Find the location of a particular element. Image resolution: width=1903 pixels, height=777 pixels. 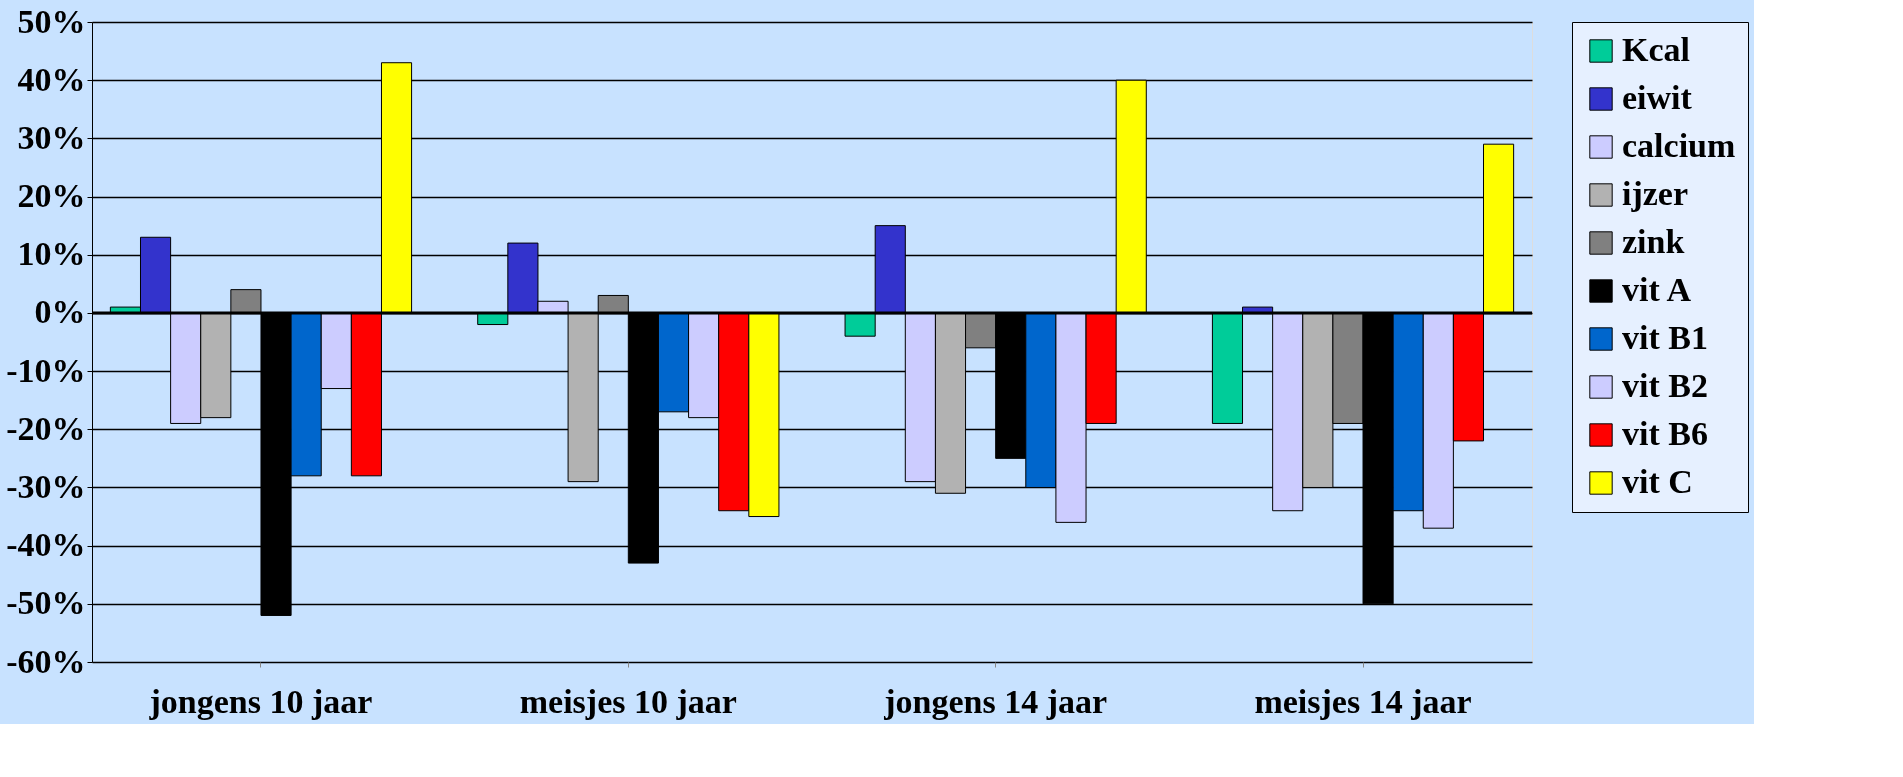

y-tick-label: 10% is located at coordinates (51, 254).